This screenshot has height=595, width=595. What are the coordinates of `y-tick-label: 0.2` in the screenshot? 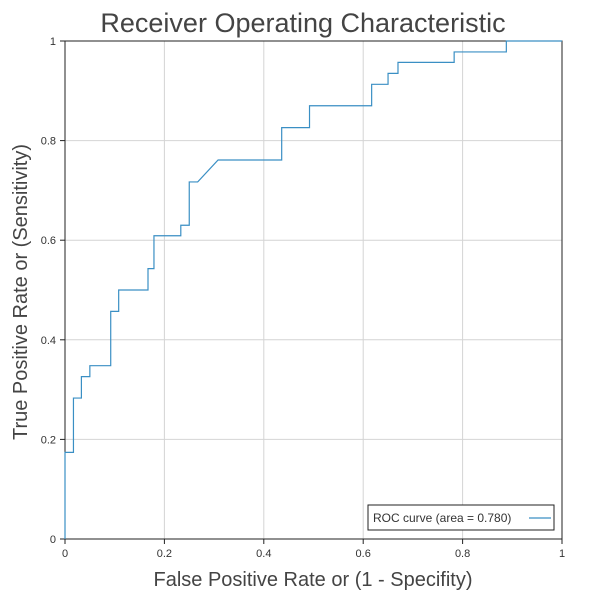 It's located at (48, 440).